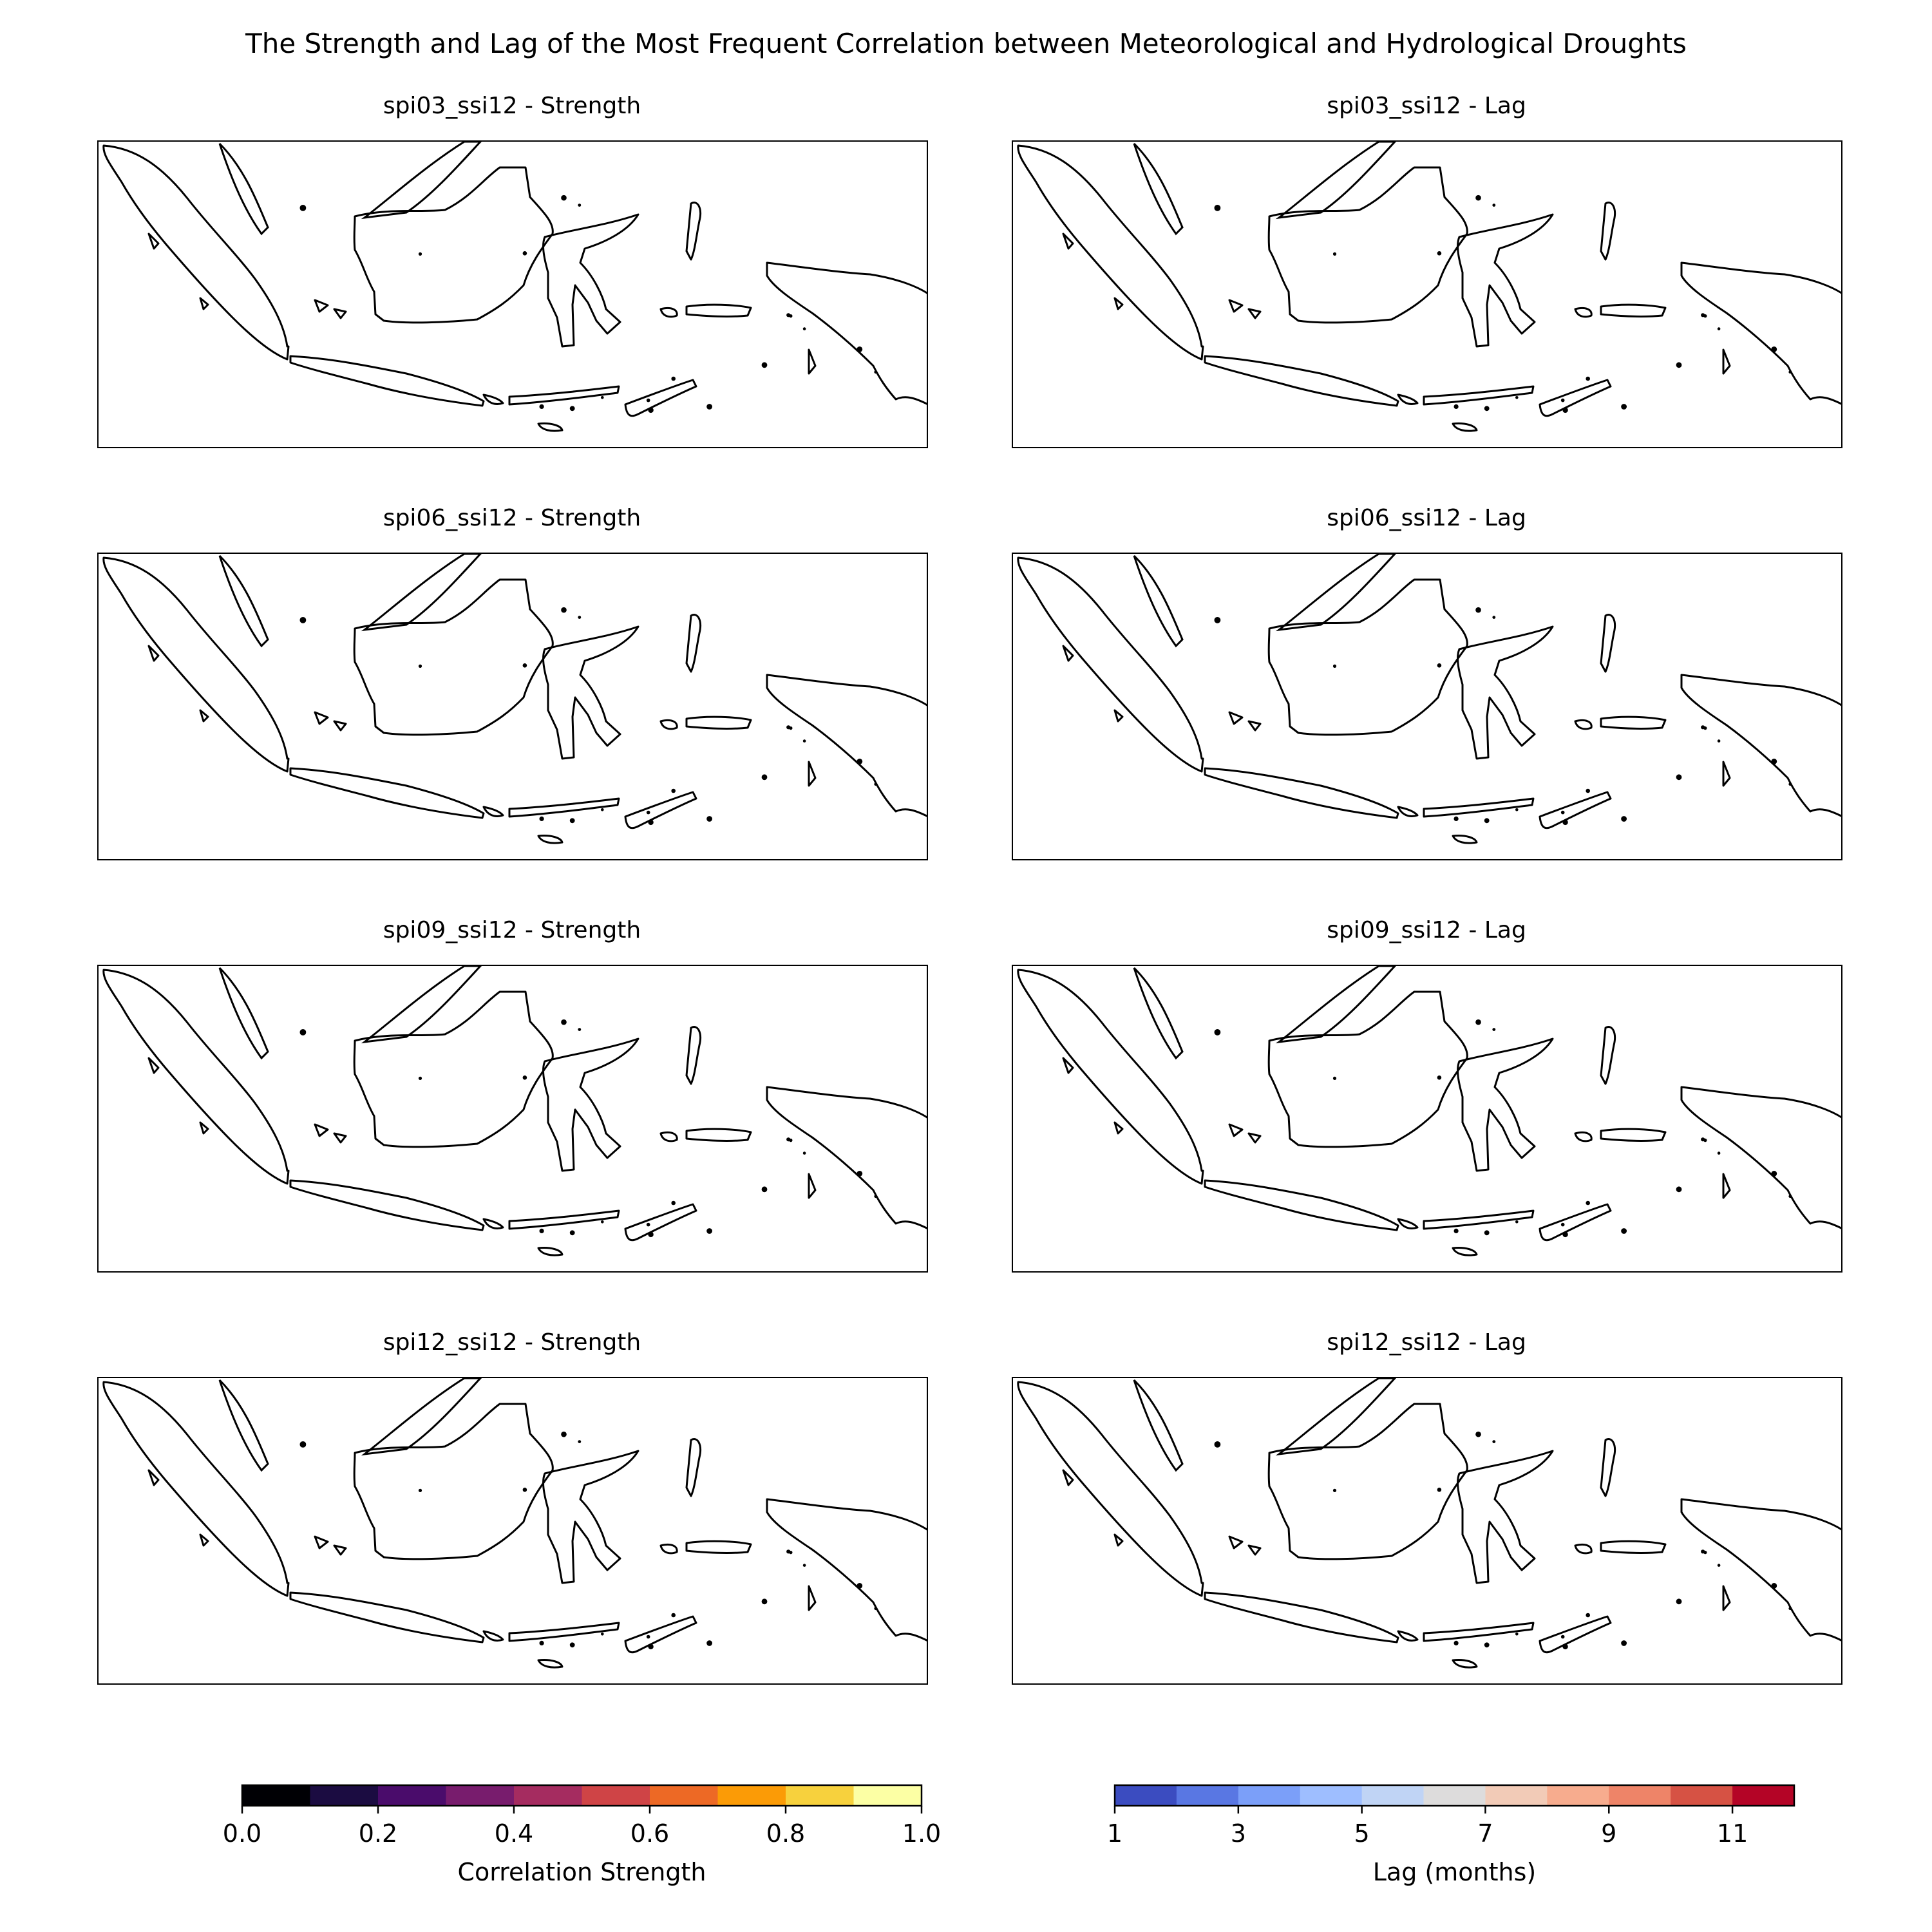  I want to click on colorbar-strength-tick-label: 0.0, so click(242, 1834).